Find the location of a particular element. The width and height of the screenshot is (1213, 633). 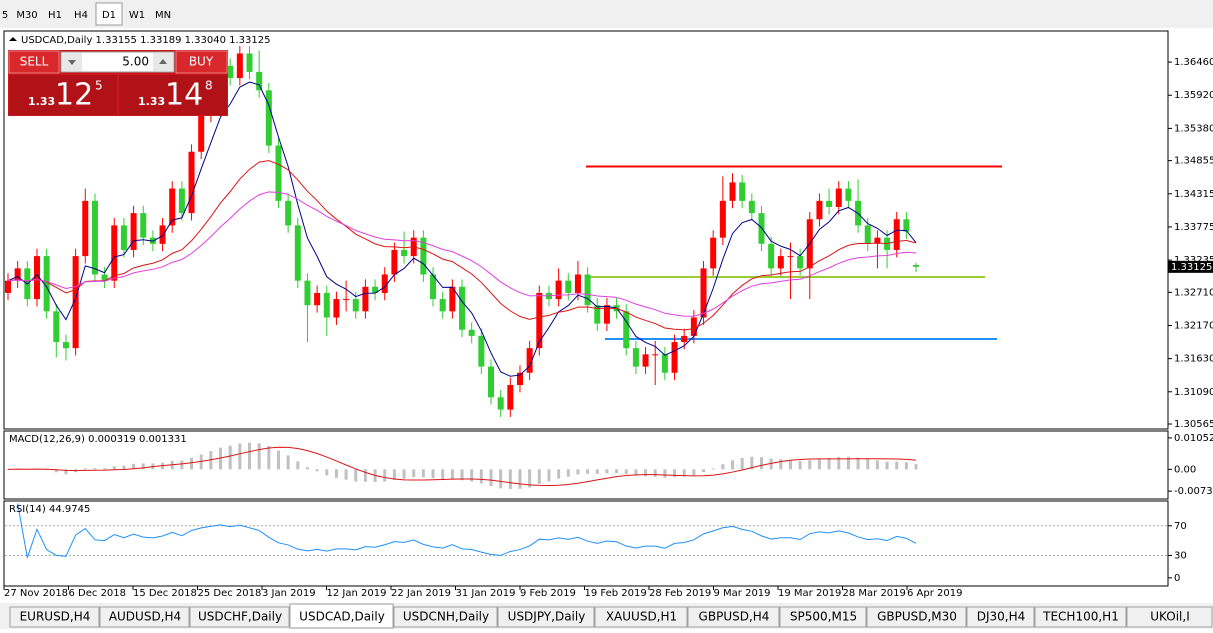

y-tick-label: 1.30565 is located at coordinates (1193, 424).